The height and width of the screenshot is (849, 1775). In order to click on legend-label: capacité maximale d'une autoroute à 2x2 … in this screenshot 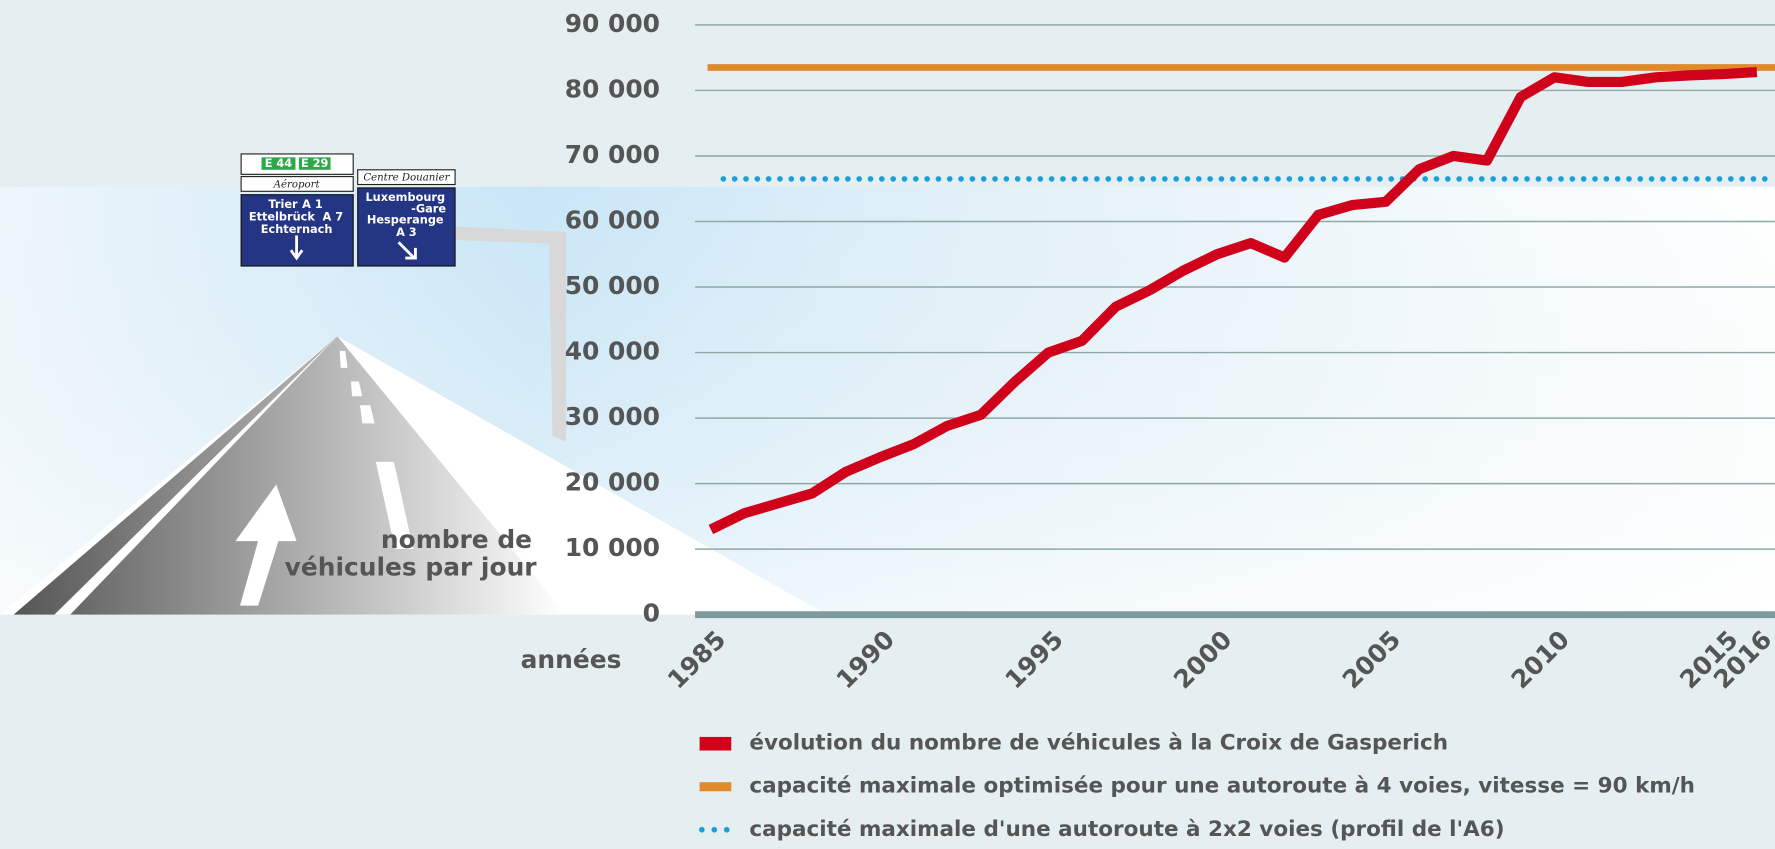, I will do `click(1126, 829)`.